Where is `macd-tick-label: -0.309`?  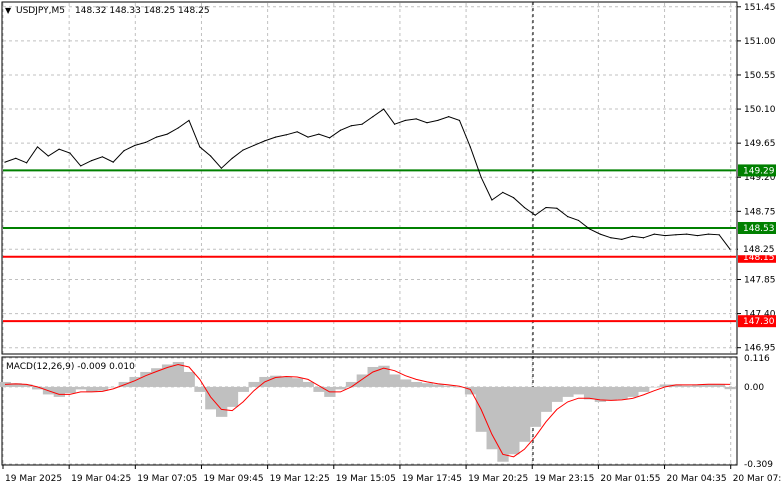
macd-tick-label: -0.309 is located at coordinates (758, 465).